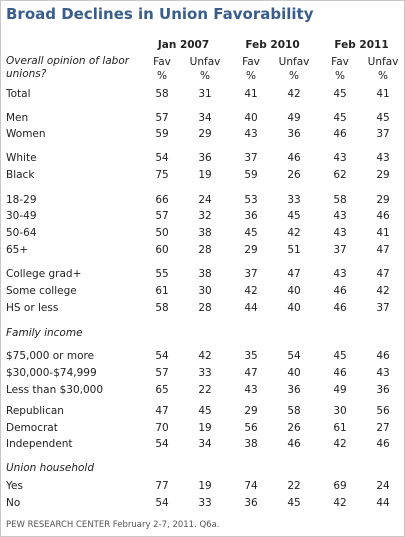 The width and height of the screenshot is (405, 537). I want to click on row-label: College grad+, so click(44, 273).